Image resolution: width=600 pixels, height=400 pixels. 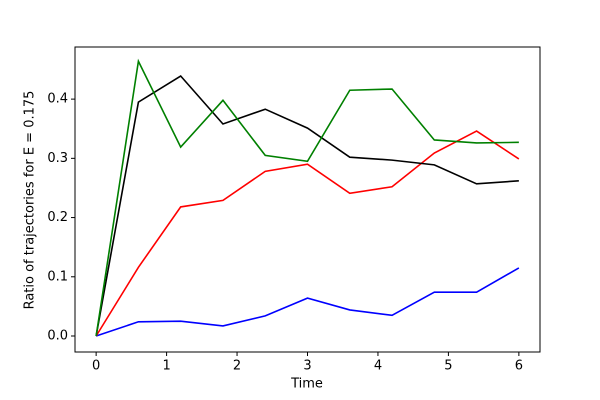 What do you see at coordinates (57, 99) in the screenshot?
I see `y-tick-label: 0.4` at bounding box center [57, 99].